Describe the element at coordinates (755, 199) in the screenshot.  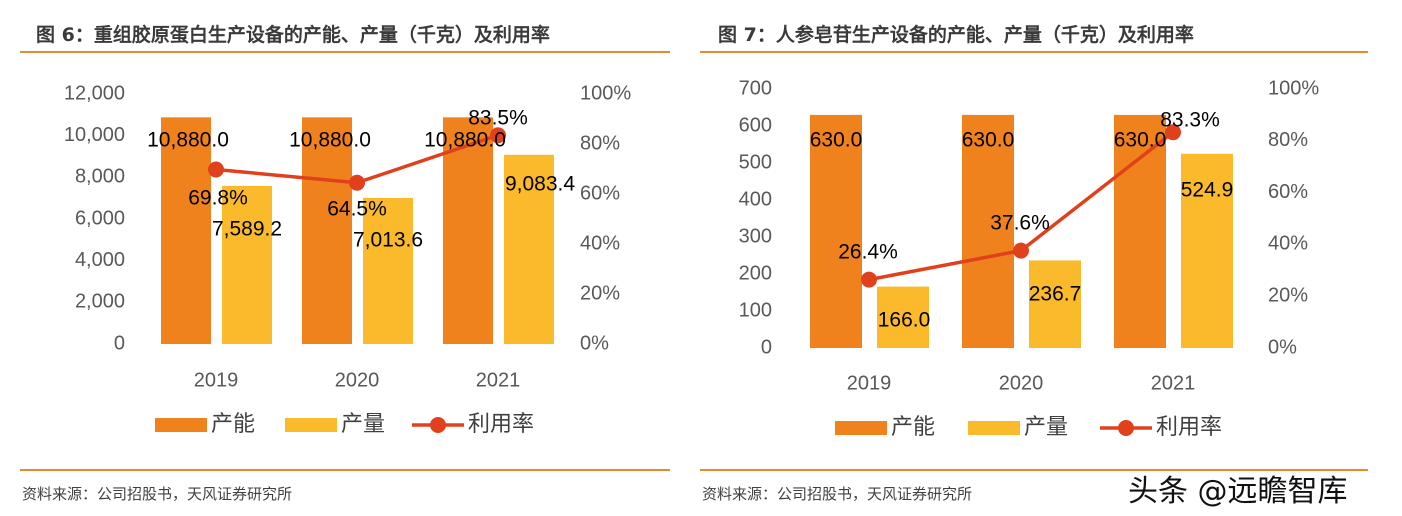
I see `chart-2-y-left-tick: 400` at that location.